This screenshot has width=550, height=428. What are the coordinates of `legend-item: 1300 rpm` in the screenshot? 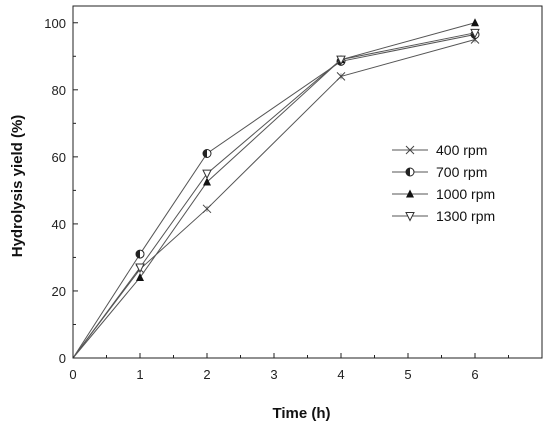 It's located at (443, 216).